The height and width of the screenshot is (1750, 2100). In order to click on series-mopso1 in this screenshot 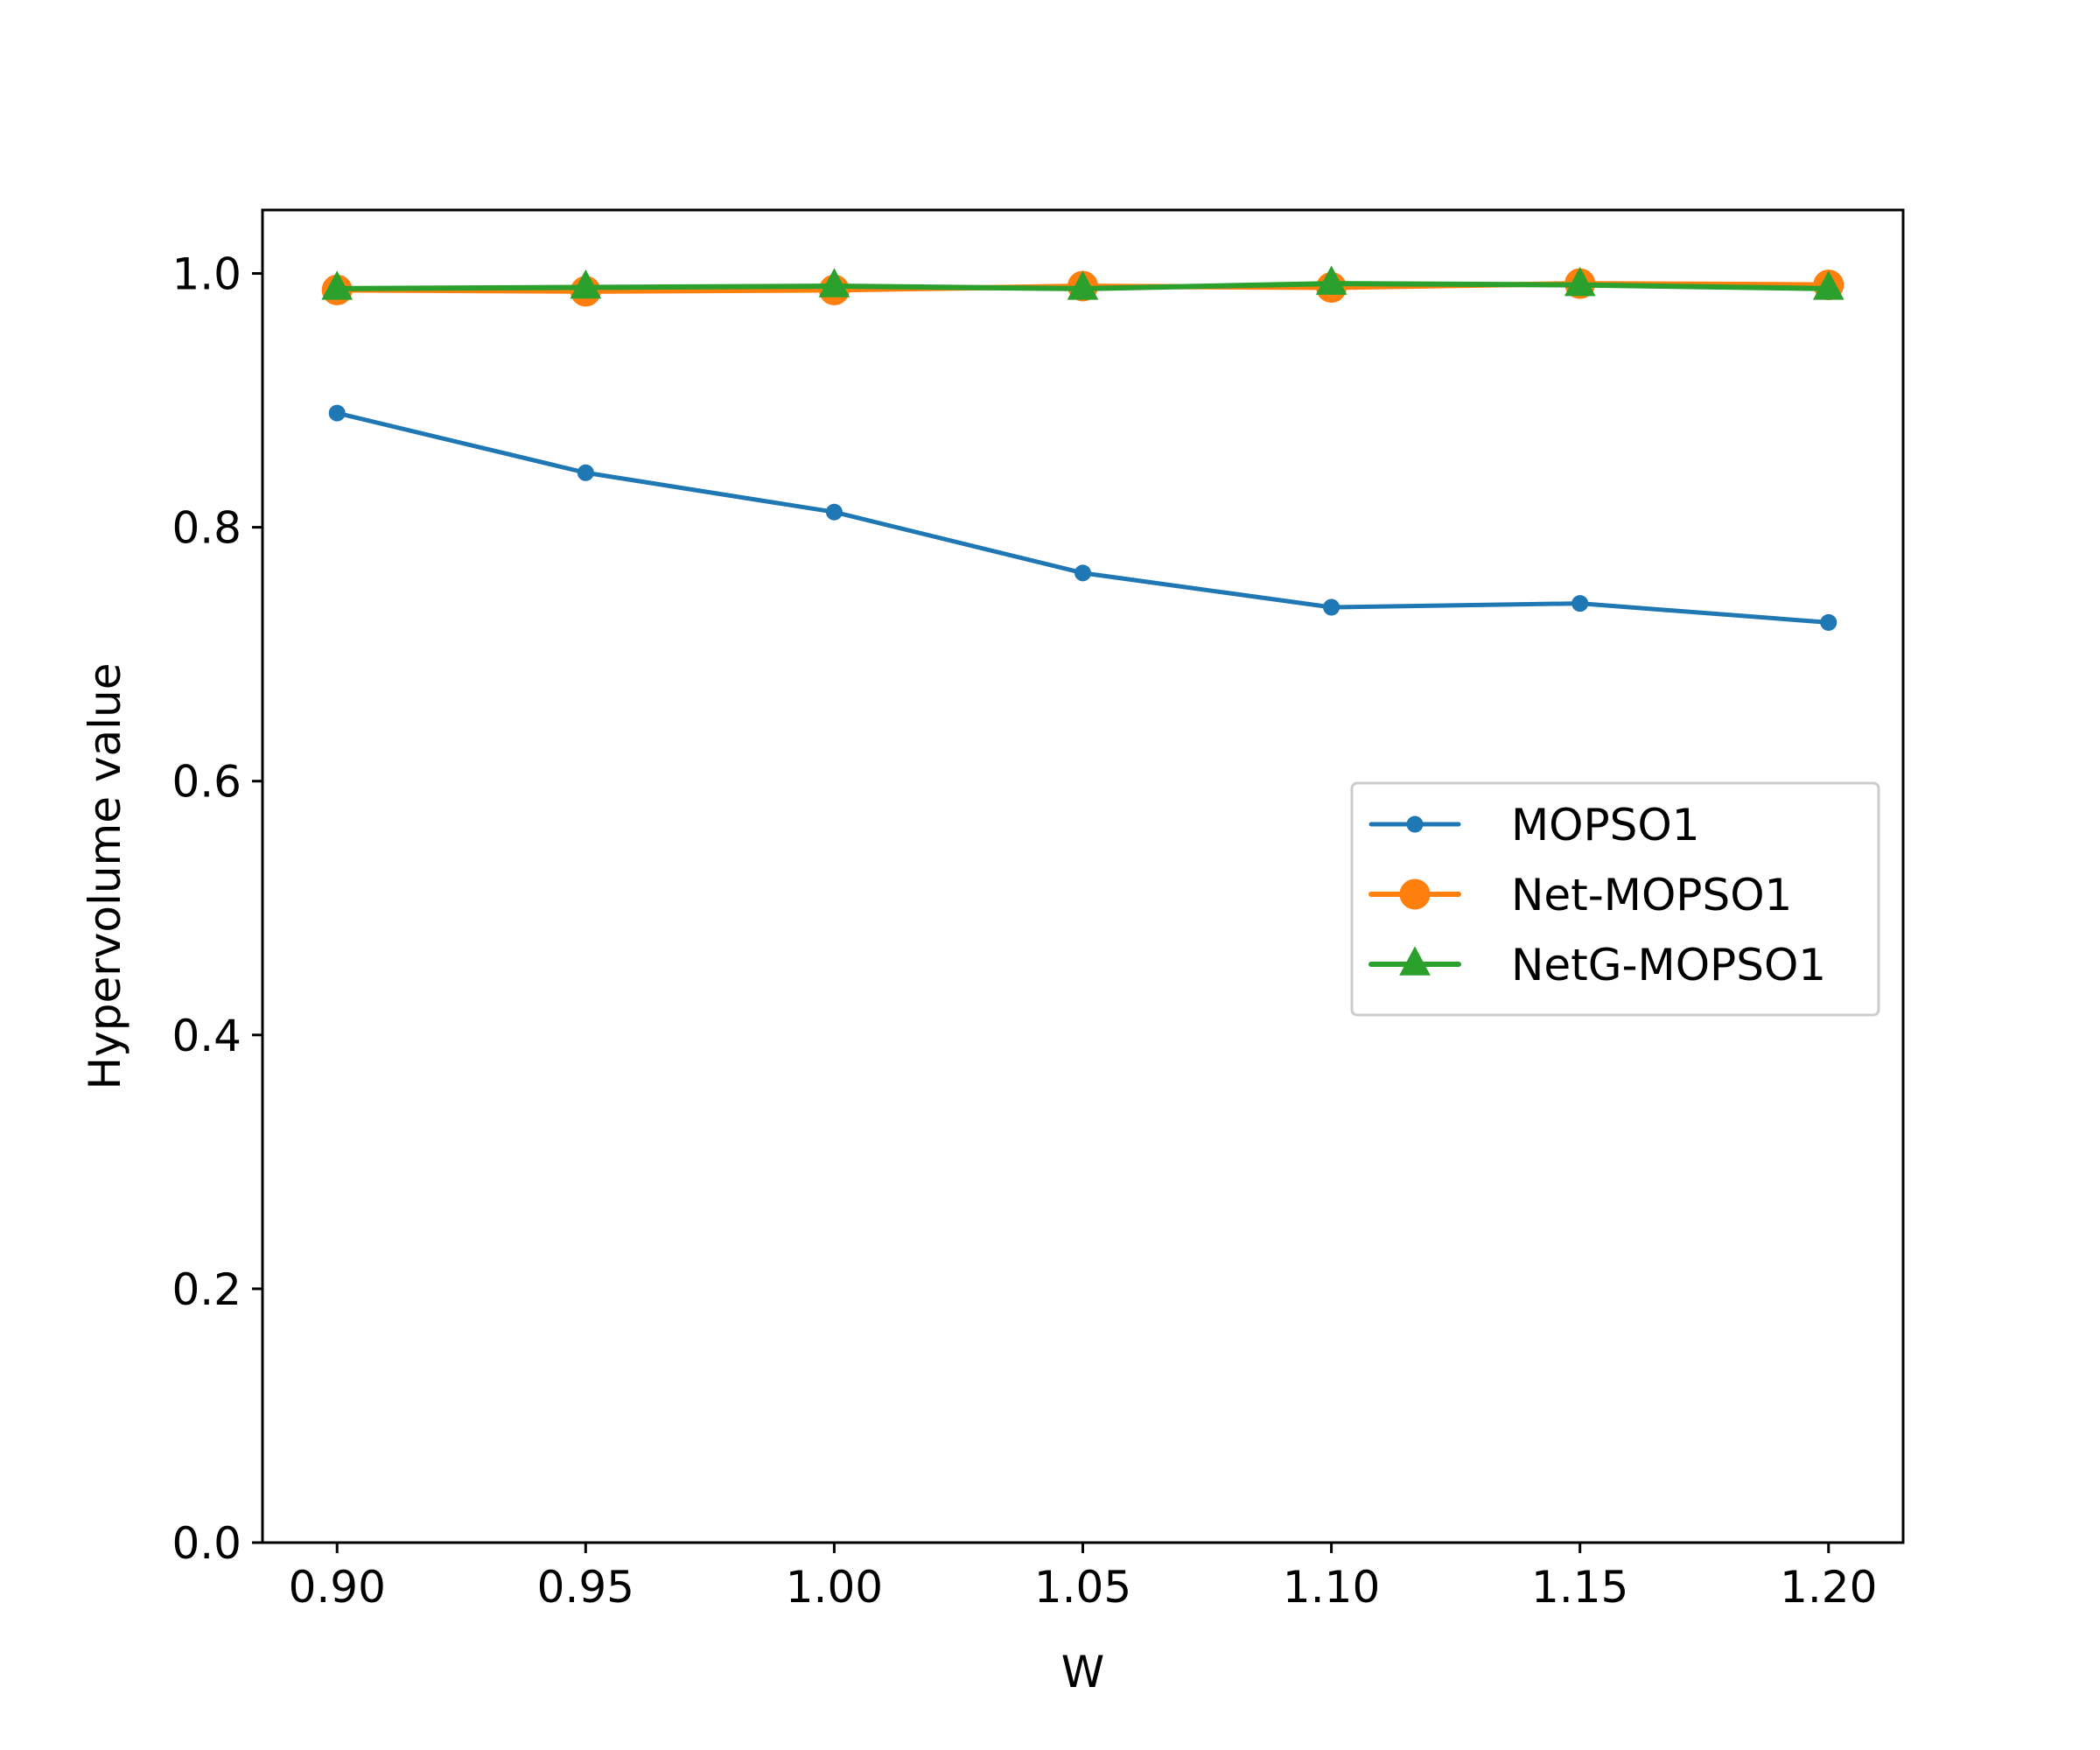, I will do `click(1083, 517)`.